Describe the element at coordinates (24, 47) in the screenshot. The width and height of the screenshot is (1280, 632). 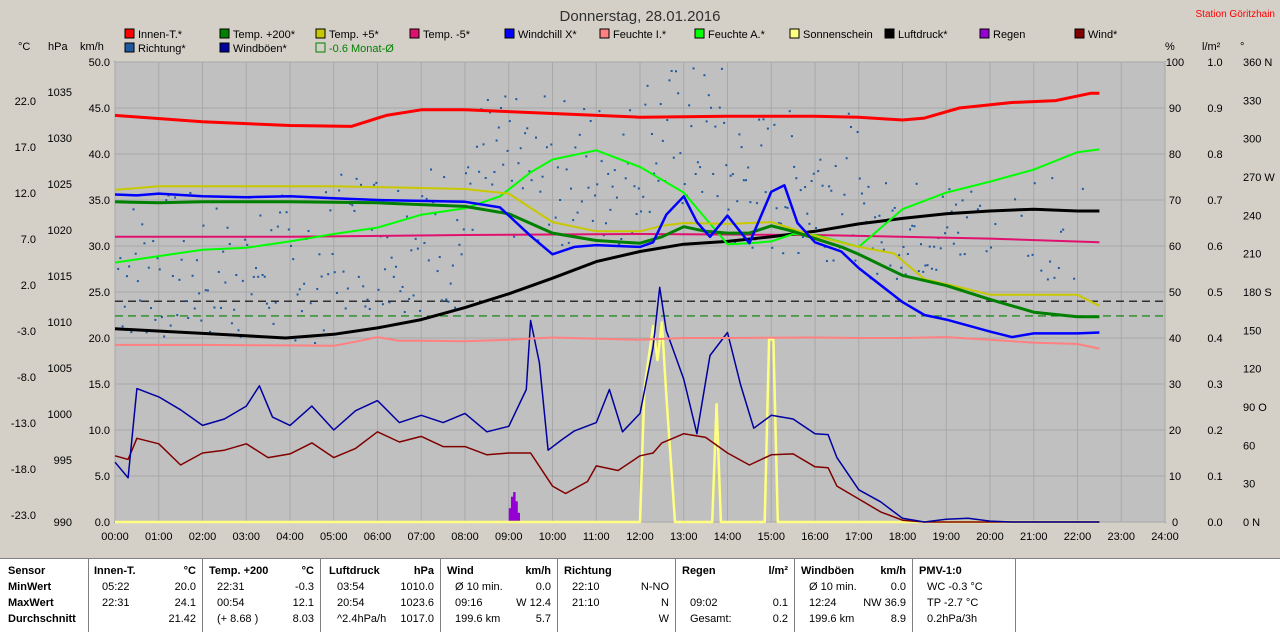
I see `temp-axis-unit: °C` at that location.